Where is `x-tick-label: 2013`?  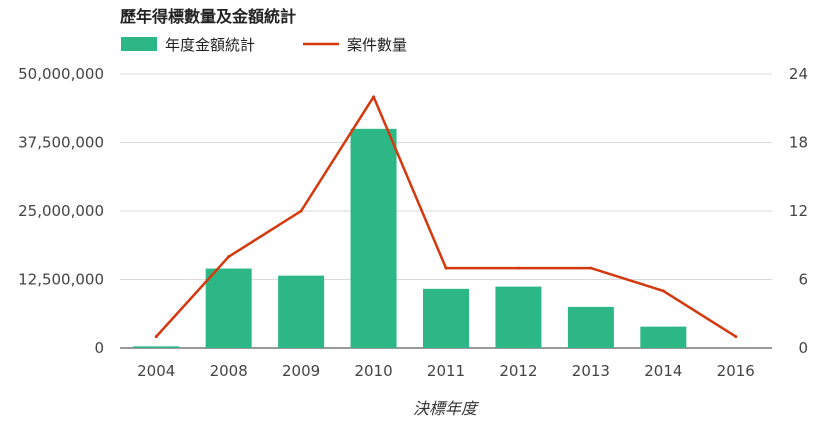
x-tick-label: 2013 is located at coordinates (591, 371).